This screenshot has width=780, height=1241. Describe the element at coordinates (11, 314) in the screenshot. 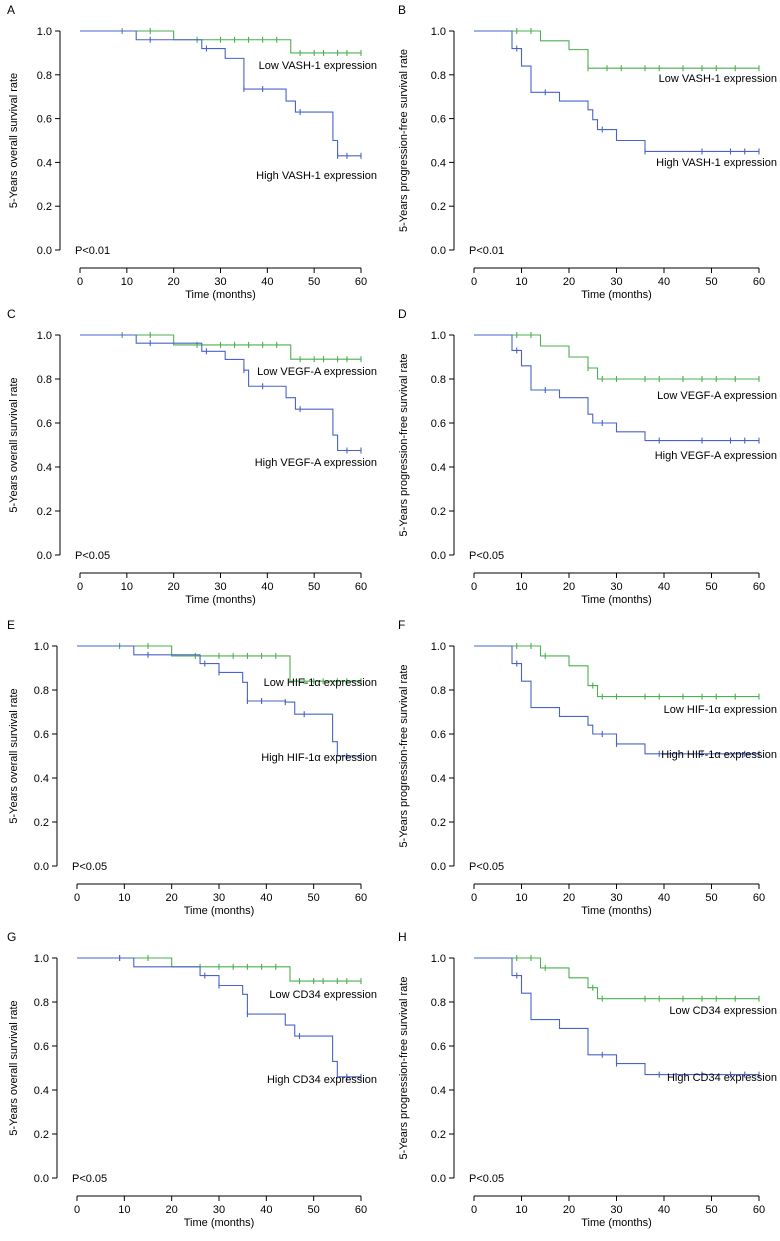

I see `panel-label: C` at that location.